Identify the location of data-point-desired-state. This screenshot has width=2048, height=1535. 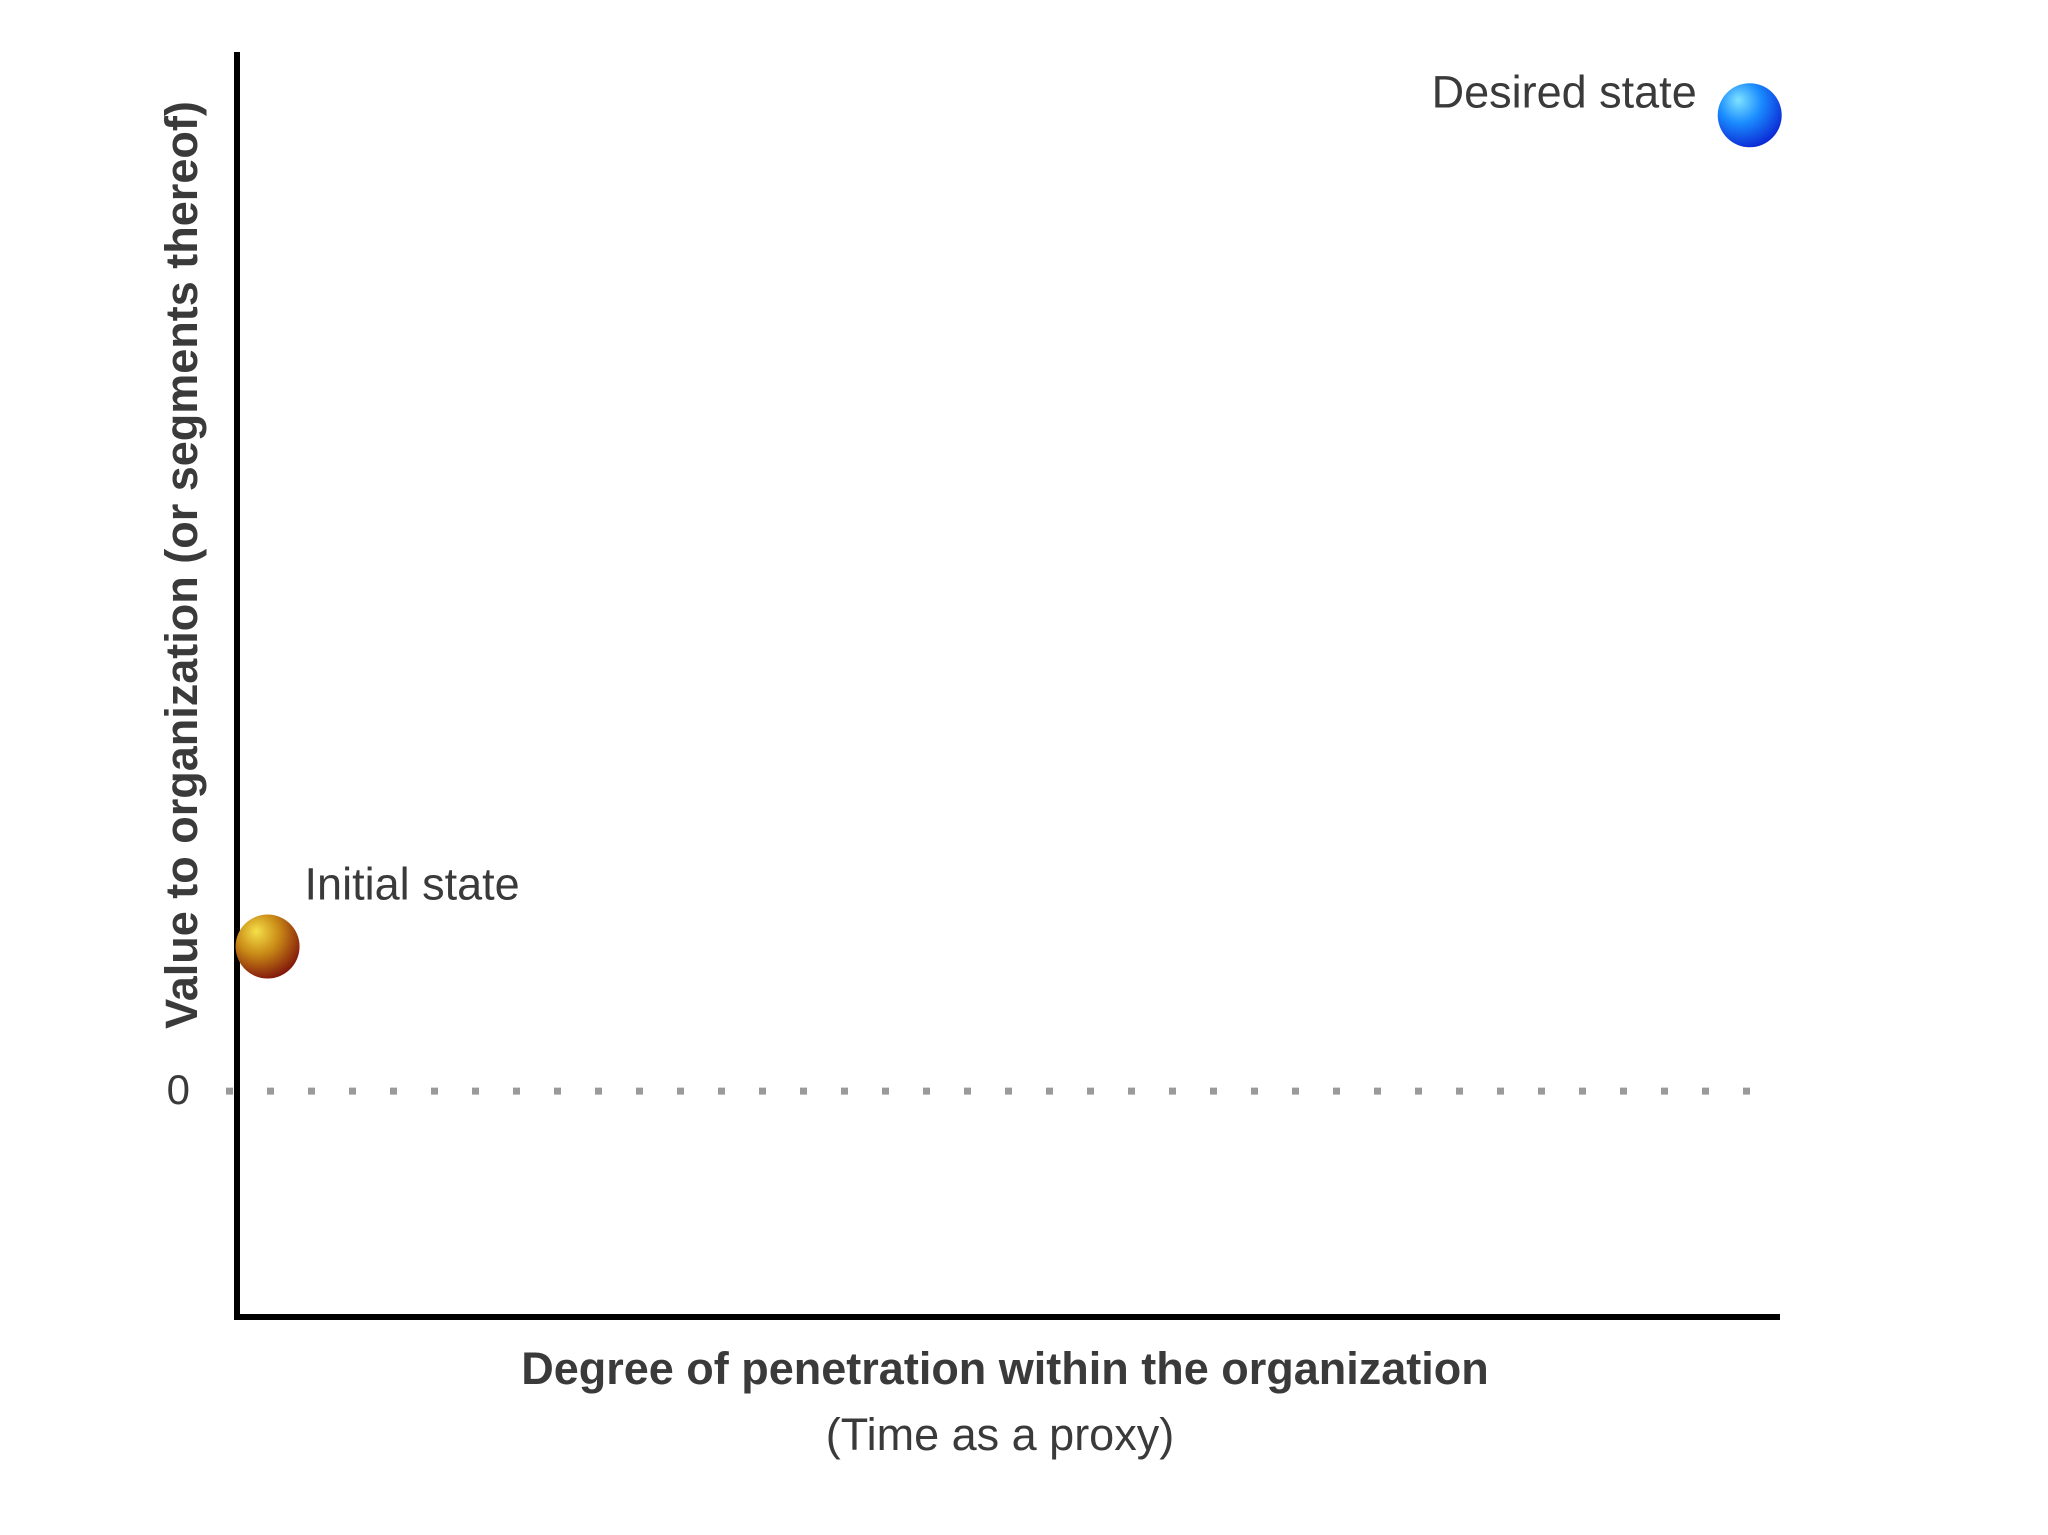
(1749, 115).